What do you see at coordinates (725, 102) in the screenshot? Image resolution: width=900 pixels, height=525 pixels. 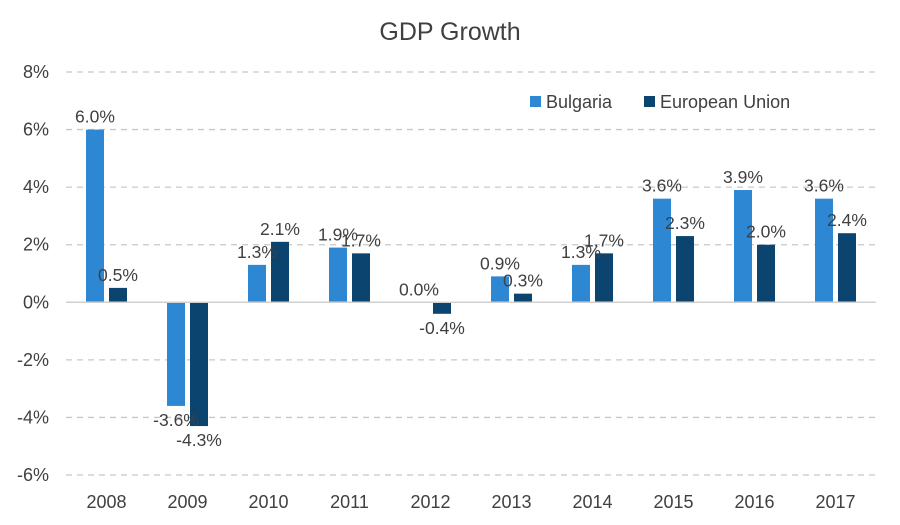 I see `legend-label-european-union: European Union` at bounding box center [725, 102].